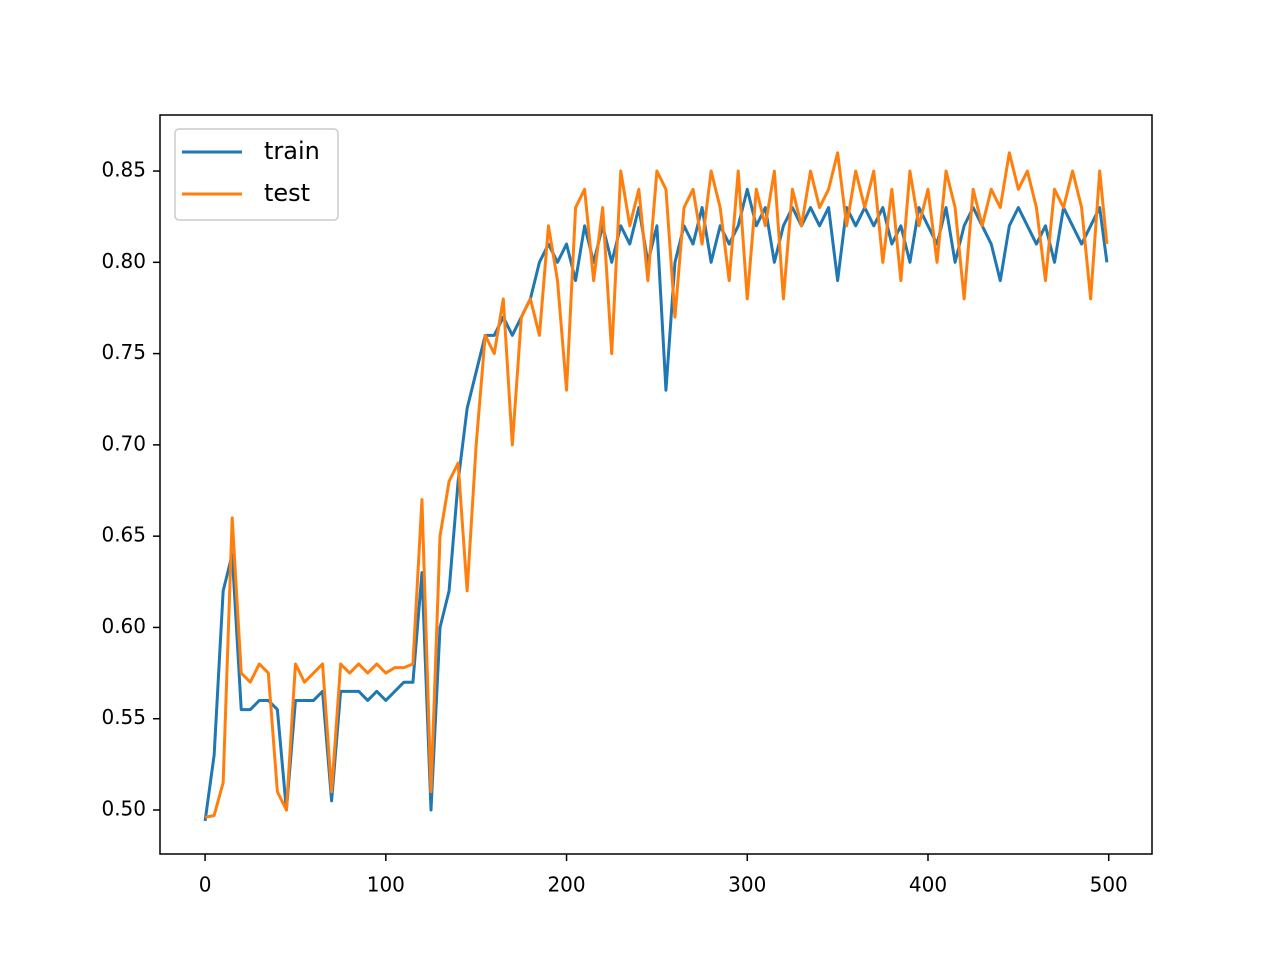 This screenshot has height=960, width=1280. I want to click on y-tick-label: 0.70, so click(123, 443).